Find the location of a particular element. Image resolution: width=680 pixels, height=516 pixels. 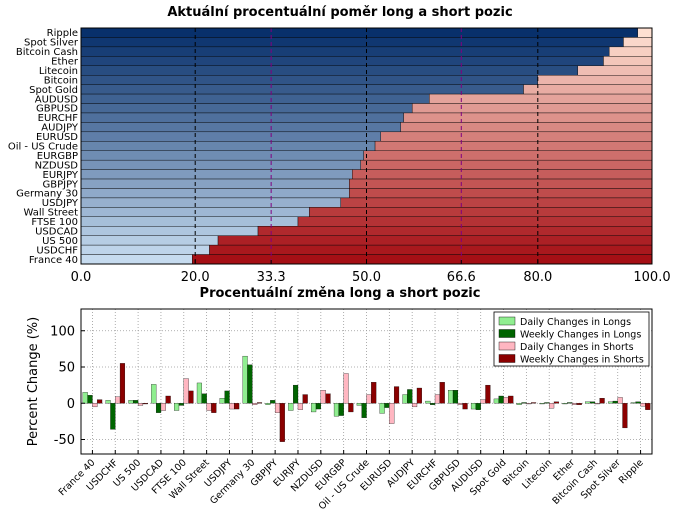

x-tick-label: 20.0 is located at coordinates (195, 277).